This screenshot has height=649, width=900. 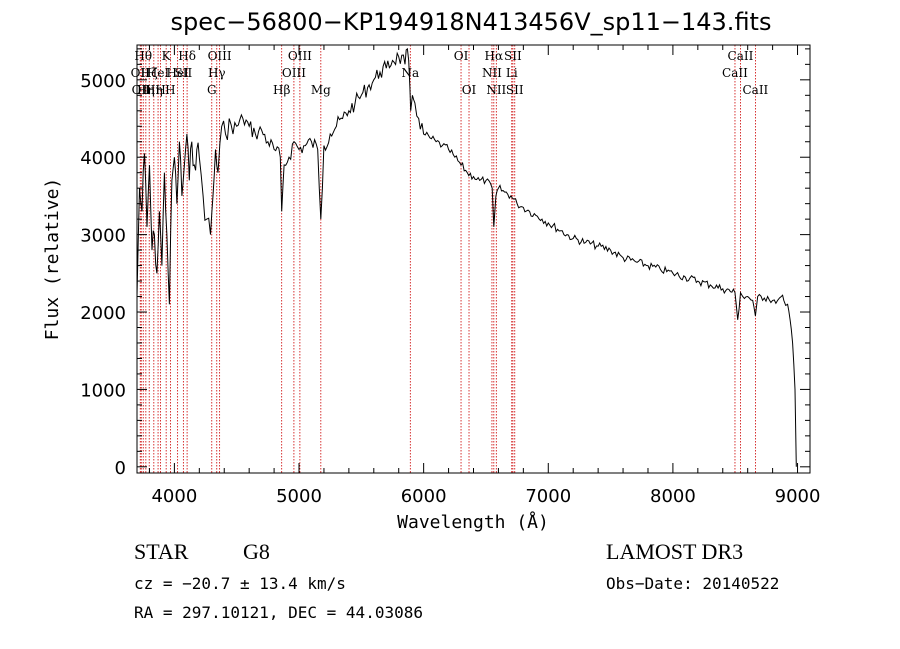 What do you see at coordinates (174, 496) in the screenshot?
I see `x-tick-label: 4000` at bounding box center [174, 496].